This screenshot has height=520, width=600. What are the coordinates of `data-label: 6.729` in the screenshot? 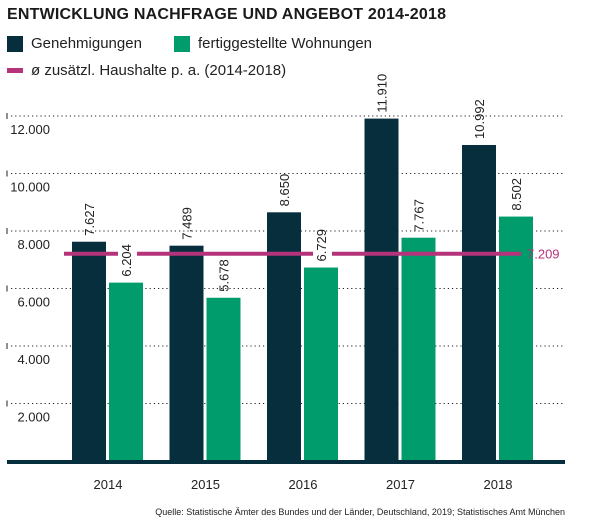 It's located at (321, 245).